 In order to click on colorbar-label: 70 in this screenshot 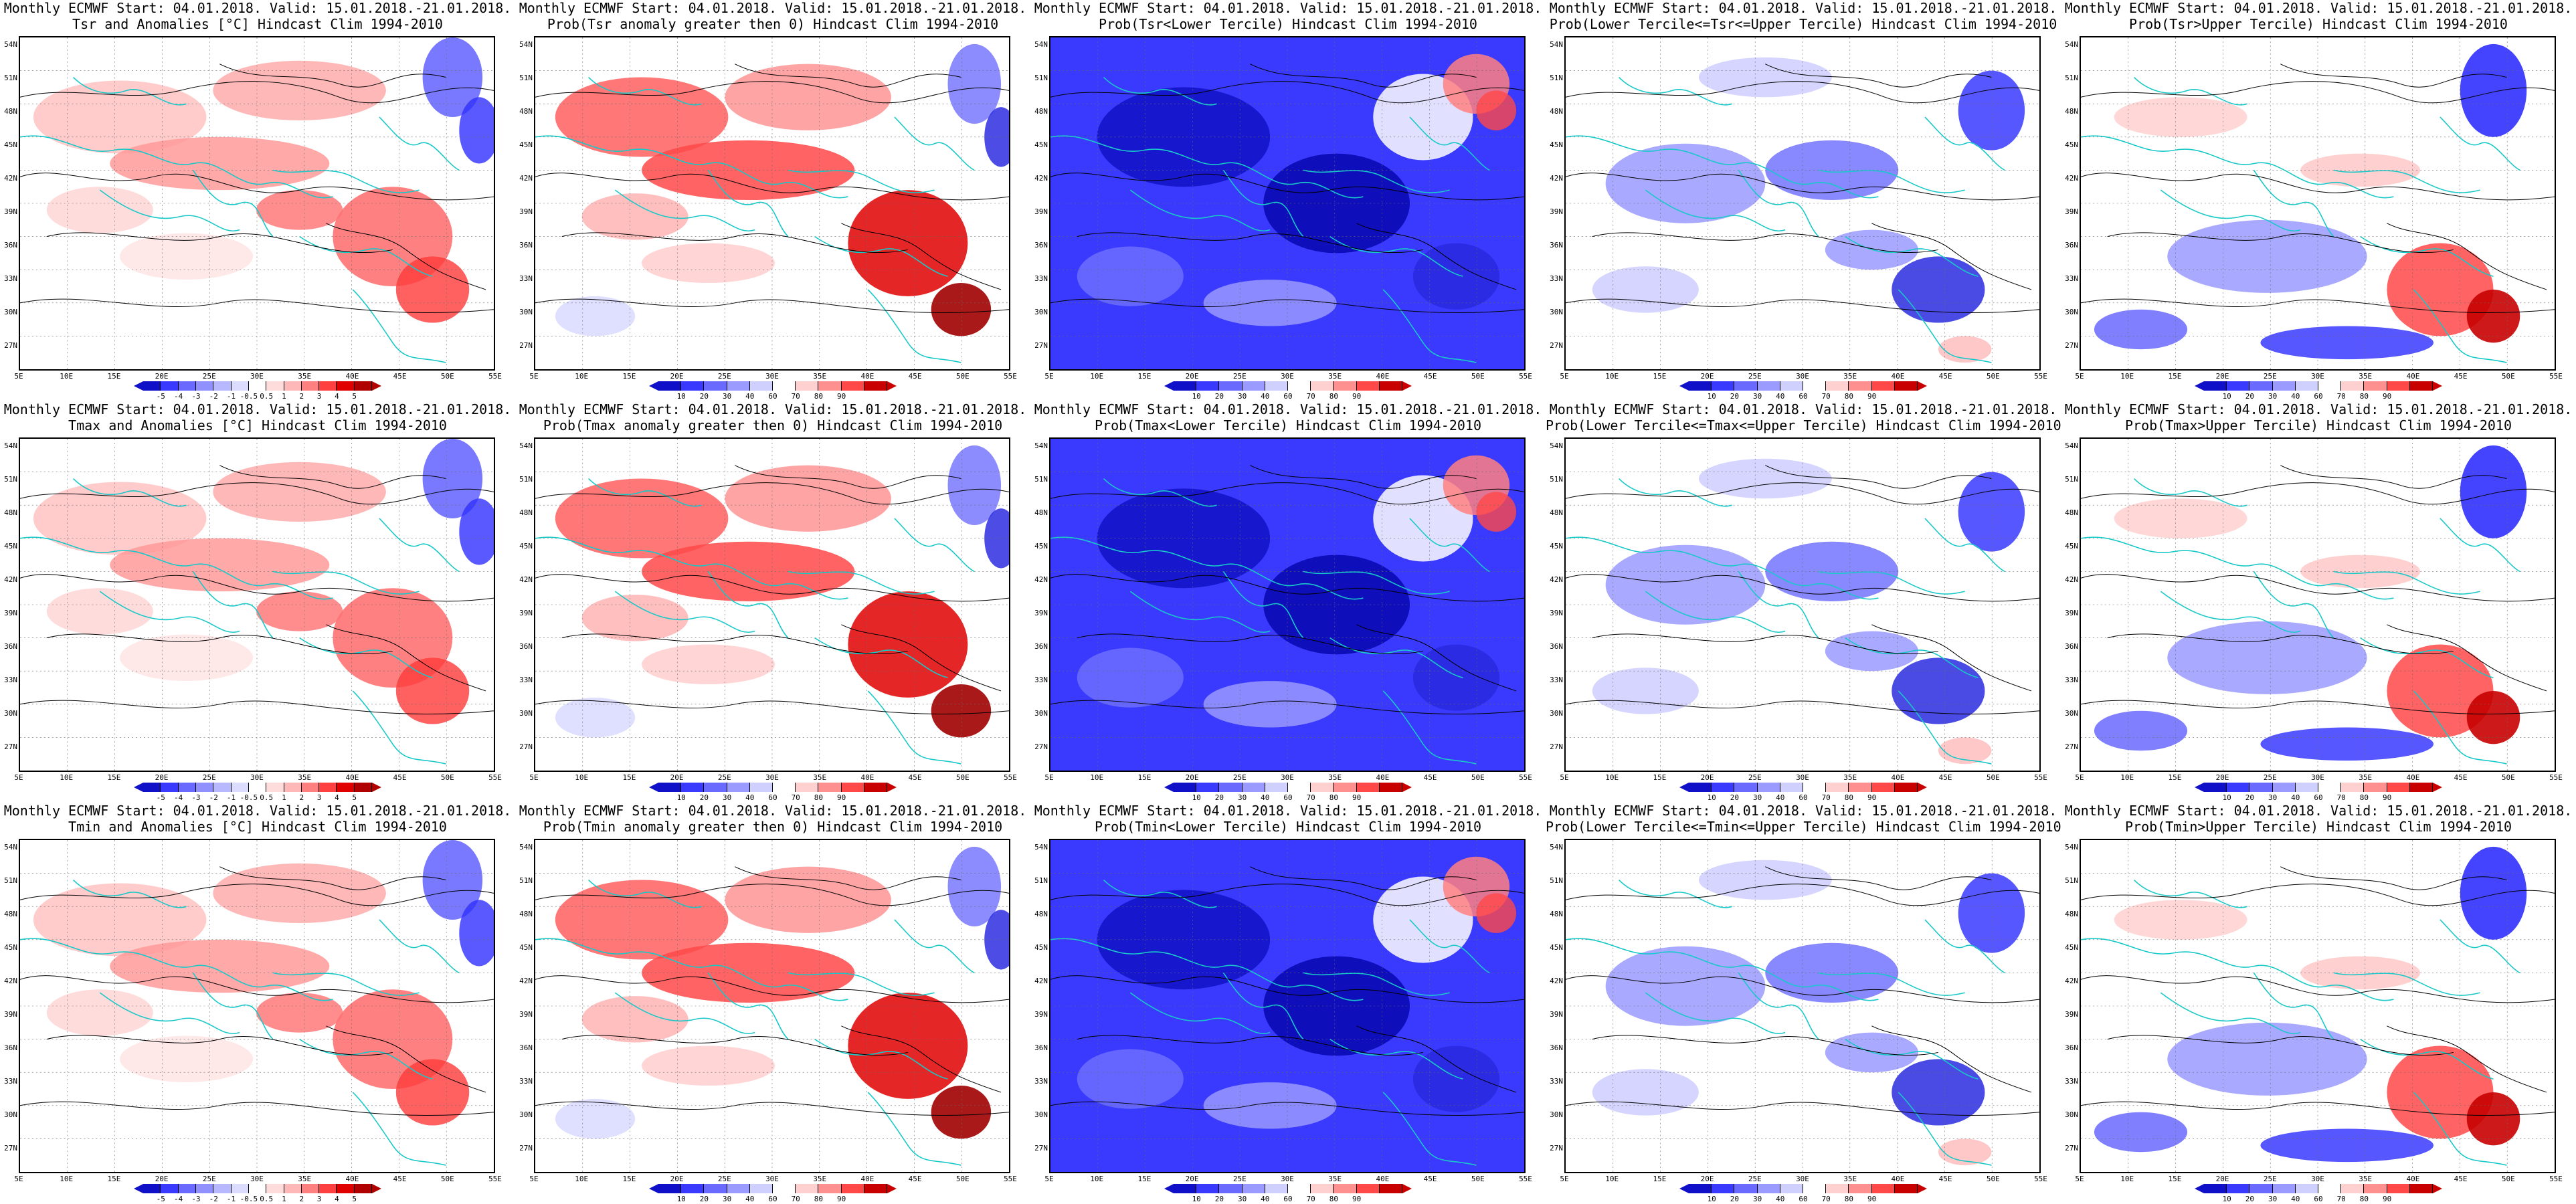, I will do `click(1310, 396)`.